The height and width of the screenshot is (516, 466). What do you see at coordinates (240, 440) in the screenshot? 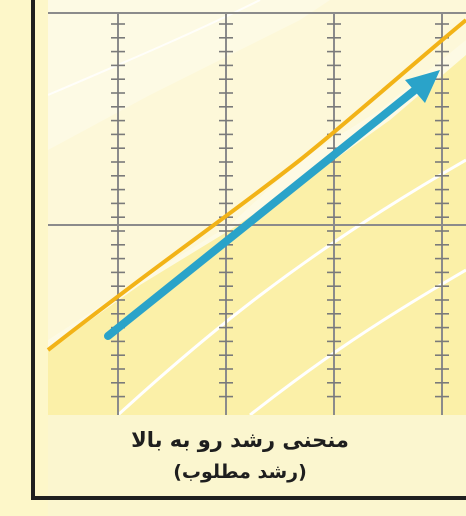
I see `caption-line-1: منحنی رشد رو به بالا` at bounding box center [240, 440].